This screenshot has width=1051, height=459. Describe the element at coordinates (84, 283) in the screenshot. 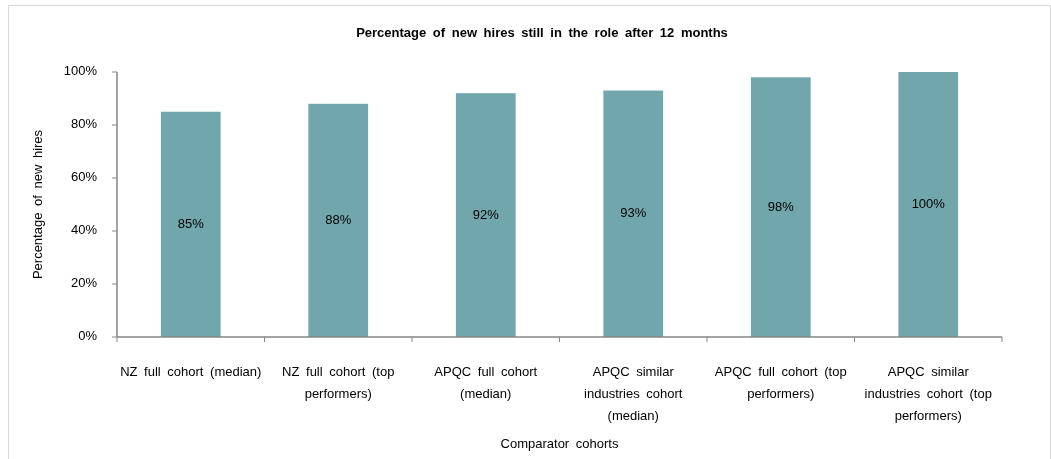

I see `y-tick-label: 20%` at that location.